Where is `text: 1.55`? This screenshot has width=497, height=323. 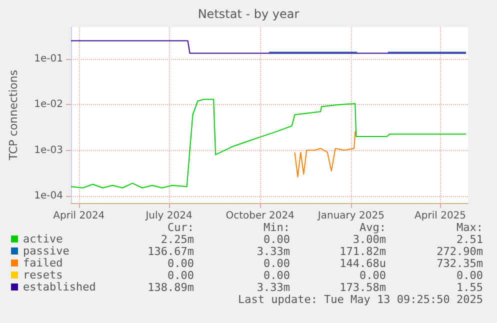
text: 1.55 is located at coordinates (470, 287).